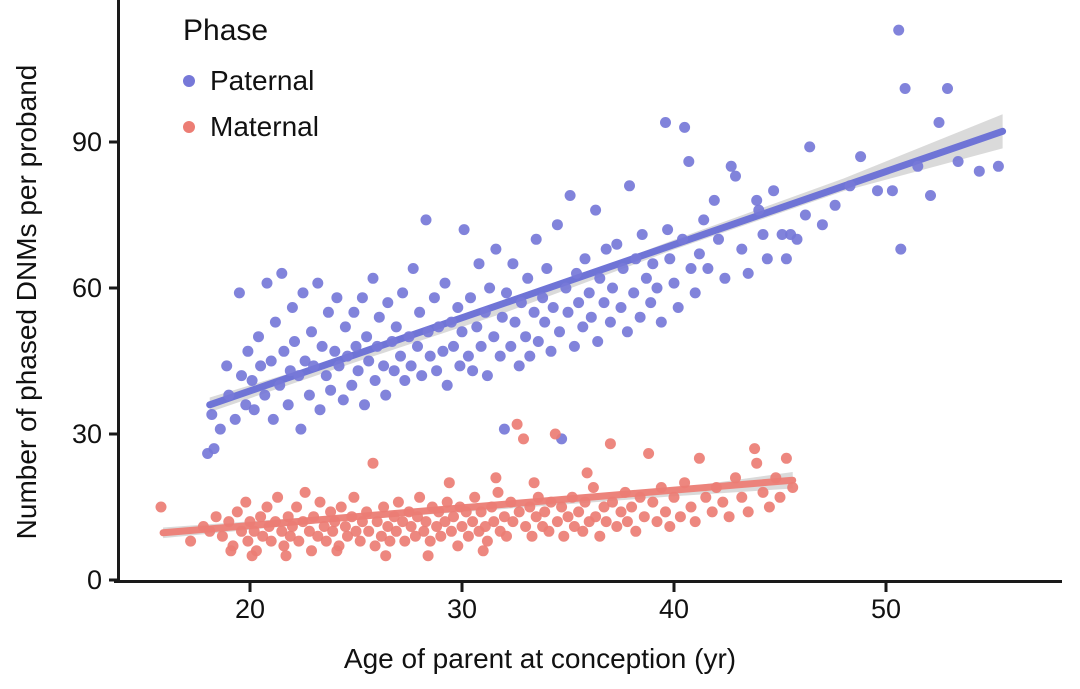 The image size is (1080, 689). Describe the element at coordinates (94, 580) in the screenshot. I see `y-tick-label: 0` at that location.